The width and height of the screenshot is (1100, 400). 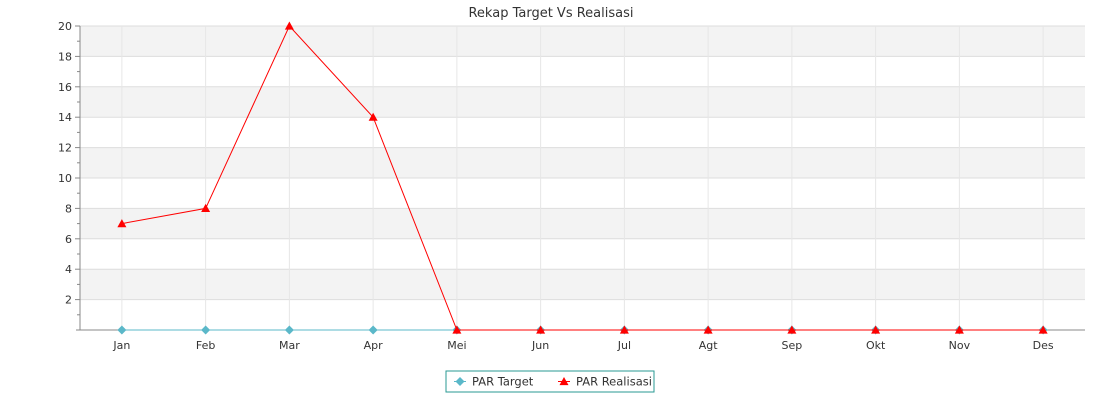 I want to click on y-tick-label: 4, so click(x=68, y=269).